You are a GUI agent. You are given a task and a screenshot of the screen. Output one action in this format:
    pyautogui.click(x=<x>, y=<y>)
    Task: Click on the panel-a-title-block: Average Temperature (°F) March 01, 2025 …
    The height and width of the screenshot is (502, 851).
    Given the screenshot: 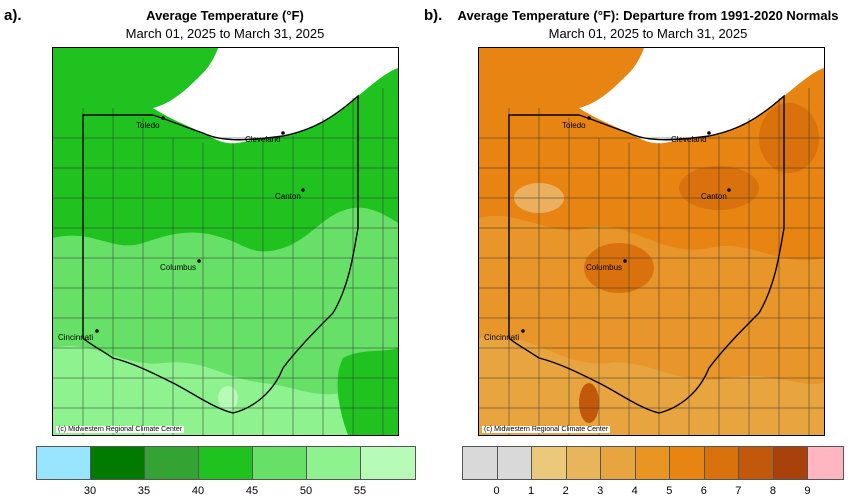 What is the action you would take?
    pyautogui.click(x=225, y=24)
    